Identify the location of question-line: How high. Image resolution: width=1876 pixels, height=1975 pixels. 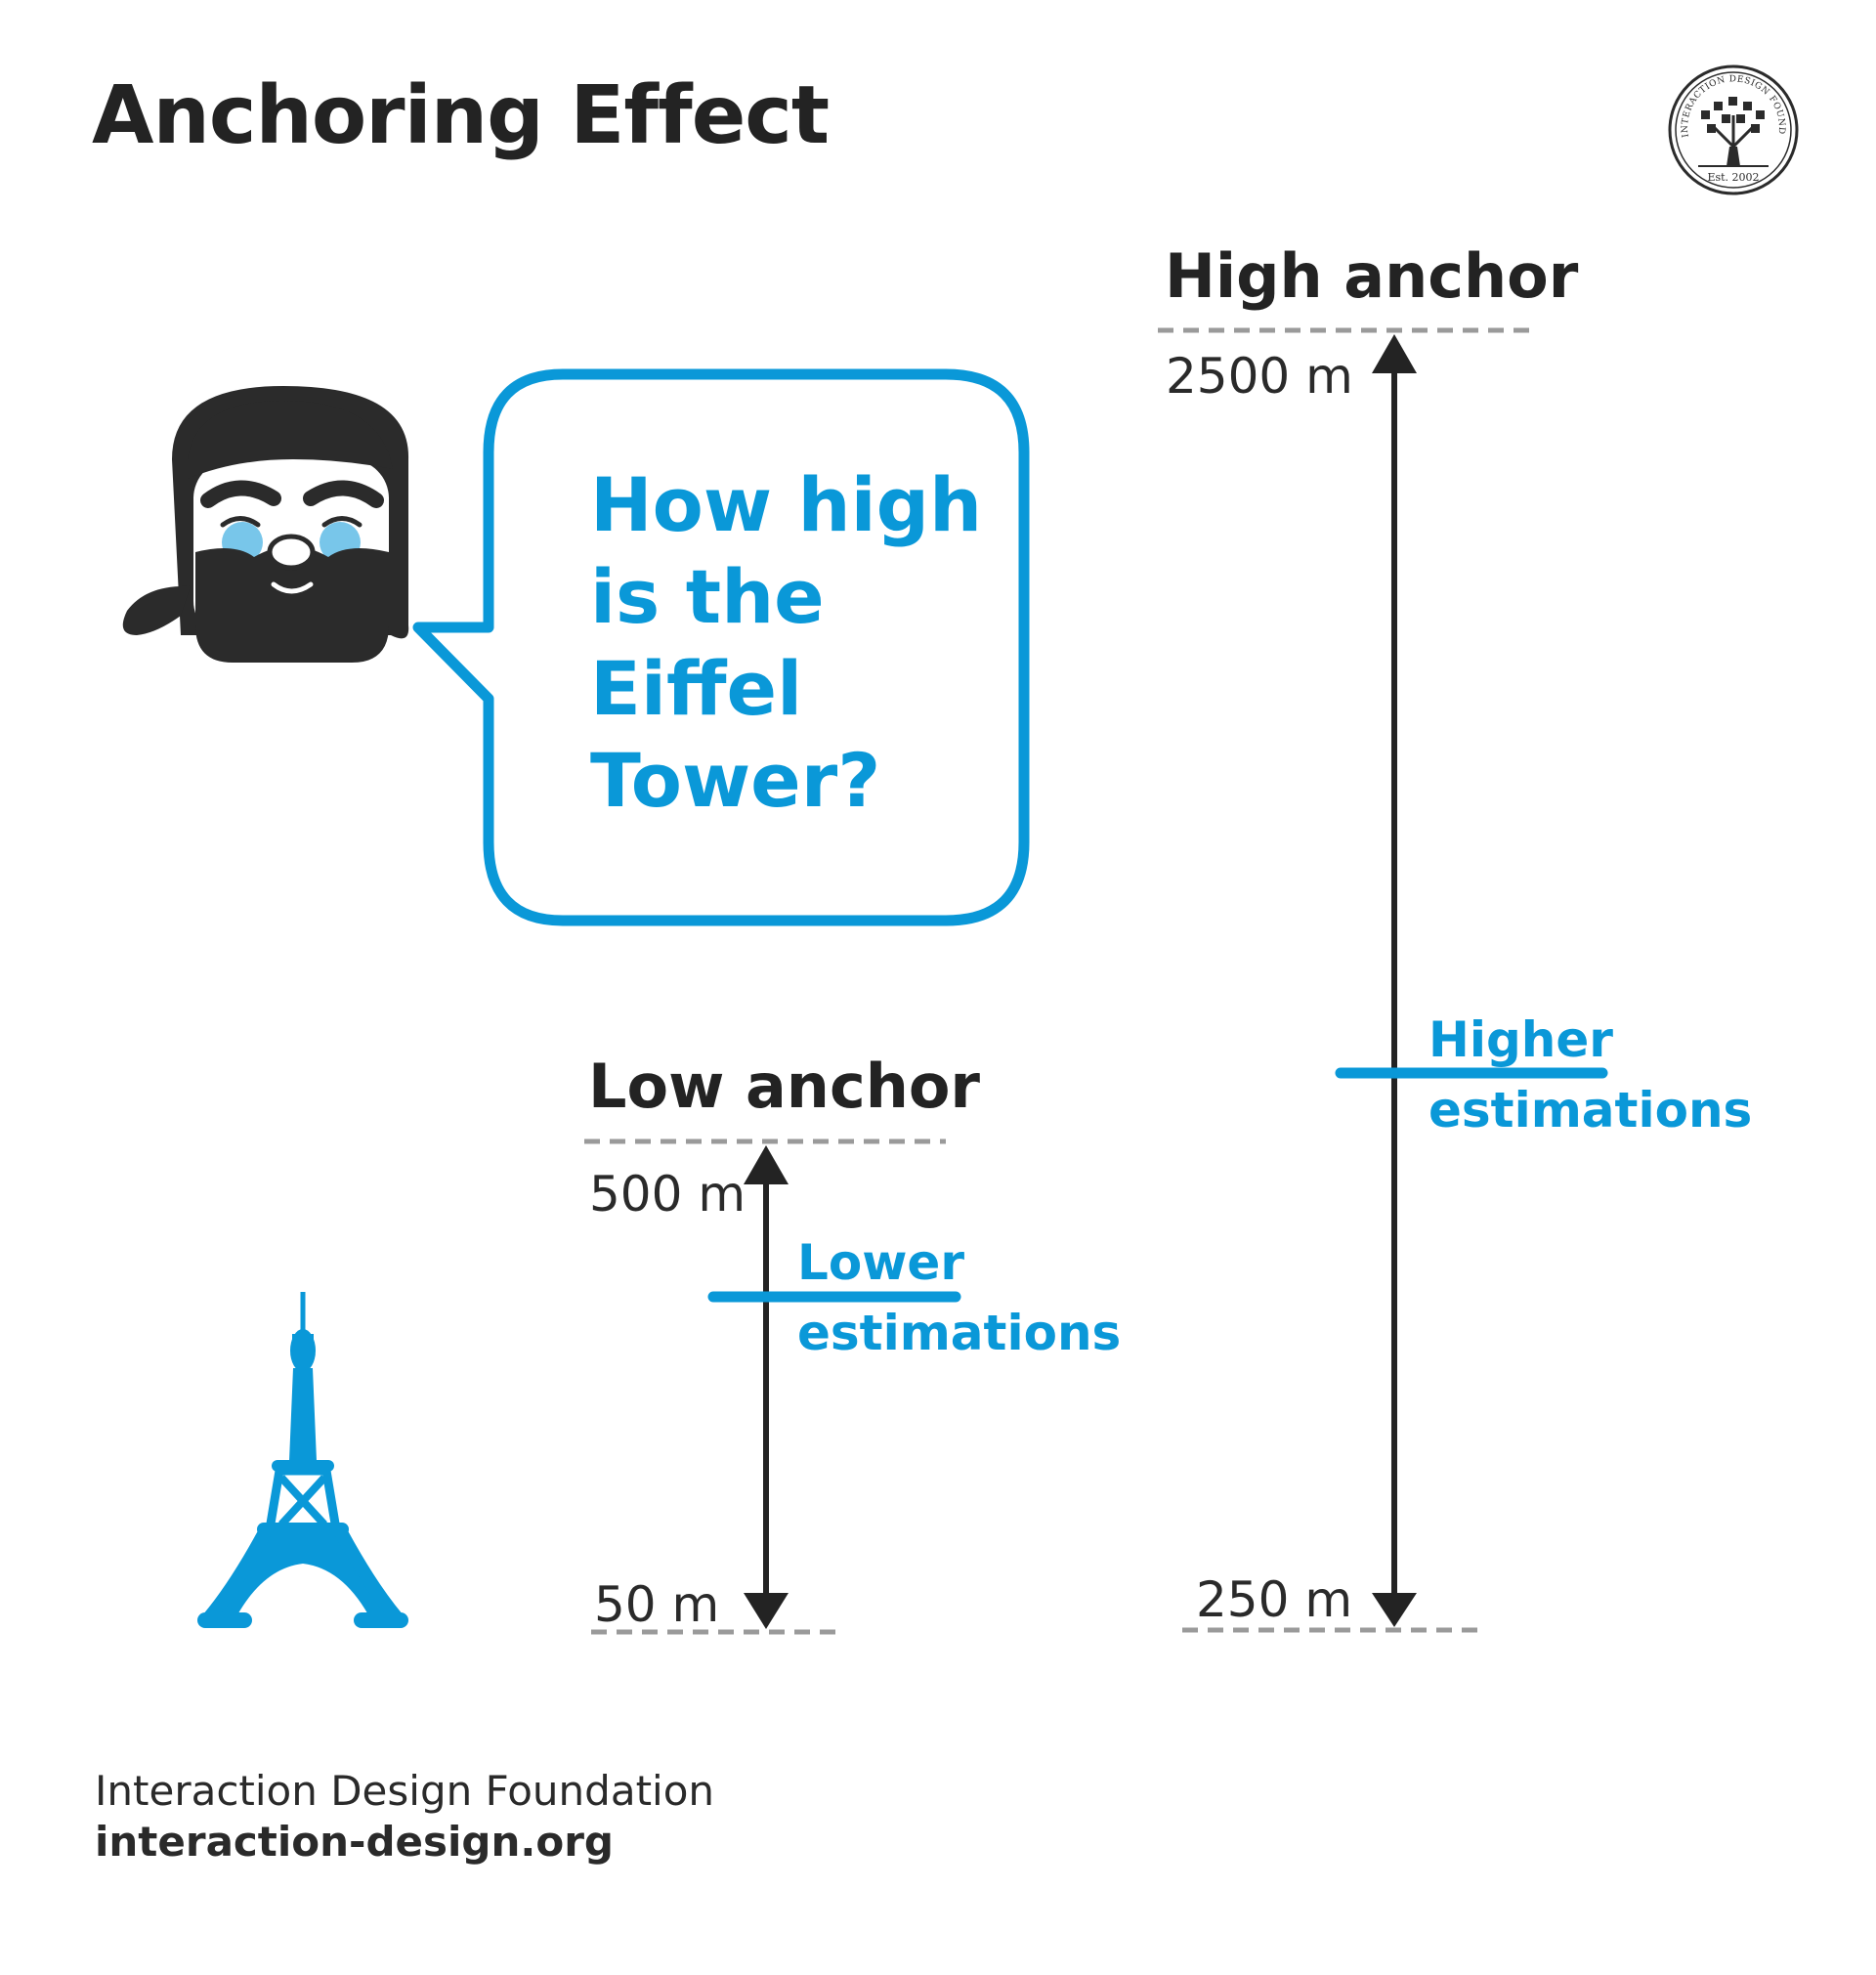
(786, 505).